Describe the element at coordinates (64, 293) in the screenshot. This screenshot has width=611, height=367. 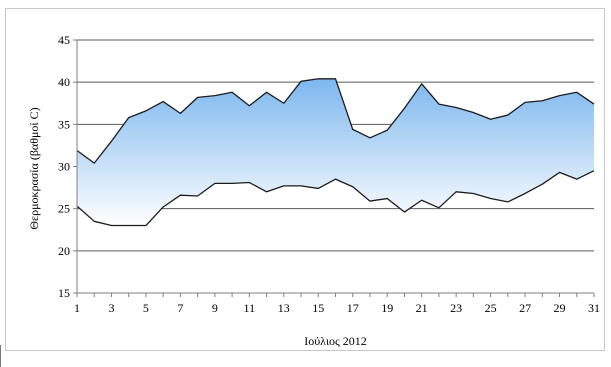
I see `y-tick-label: 15` at that location.